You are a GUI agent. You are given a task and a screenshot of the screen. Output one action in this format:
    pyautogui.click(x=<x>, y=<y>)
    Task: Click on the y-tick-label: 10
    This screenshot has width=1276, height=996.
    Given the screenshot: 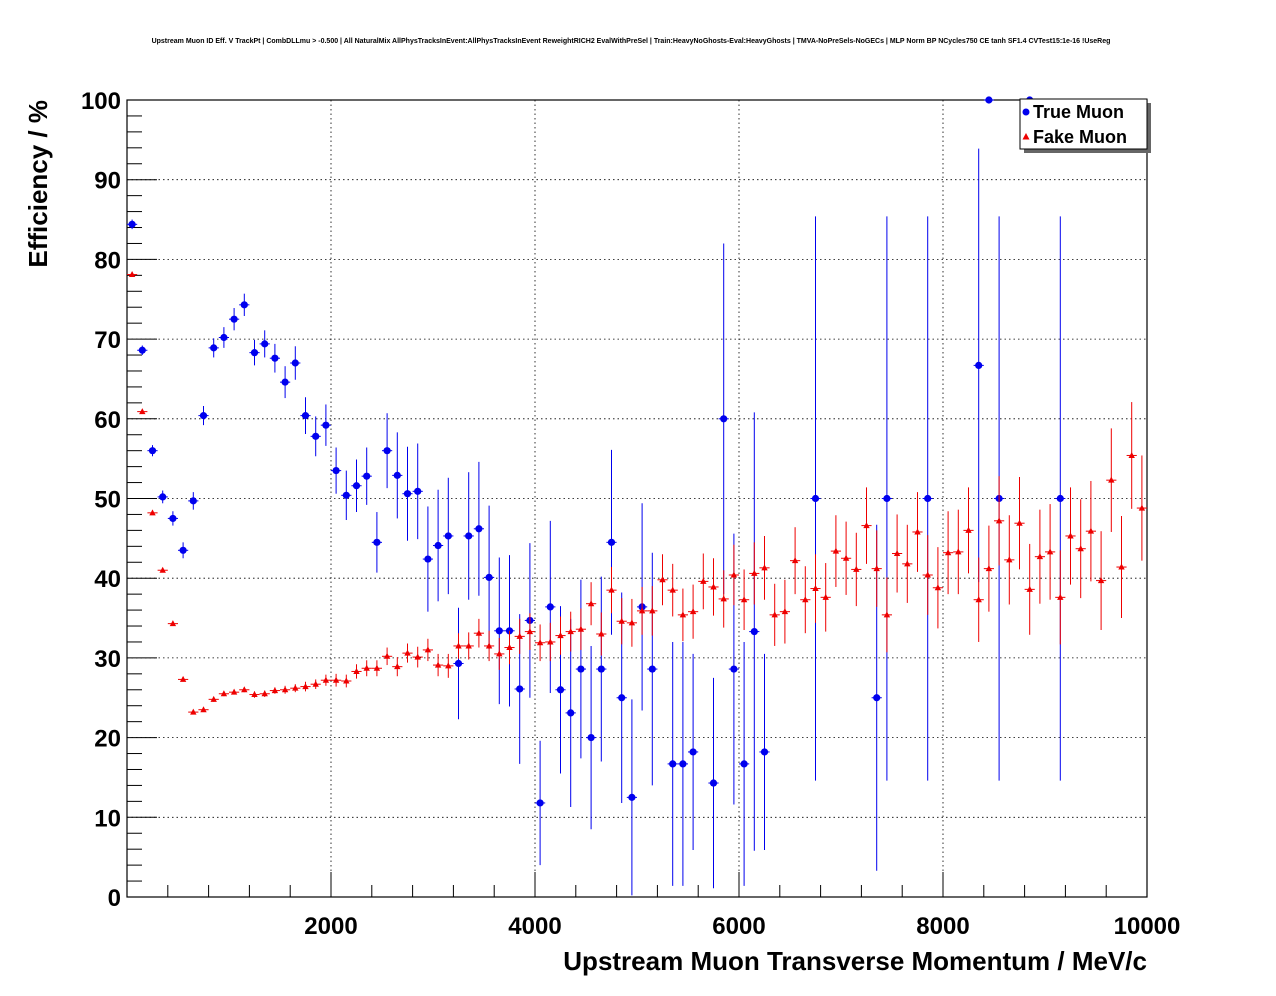 What is the action you would take?
    pyautogui.click(x=107, y=818)
    